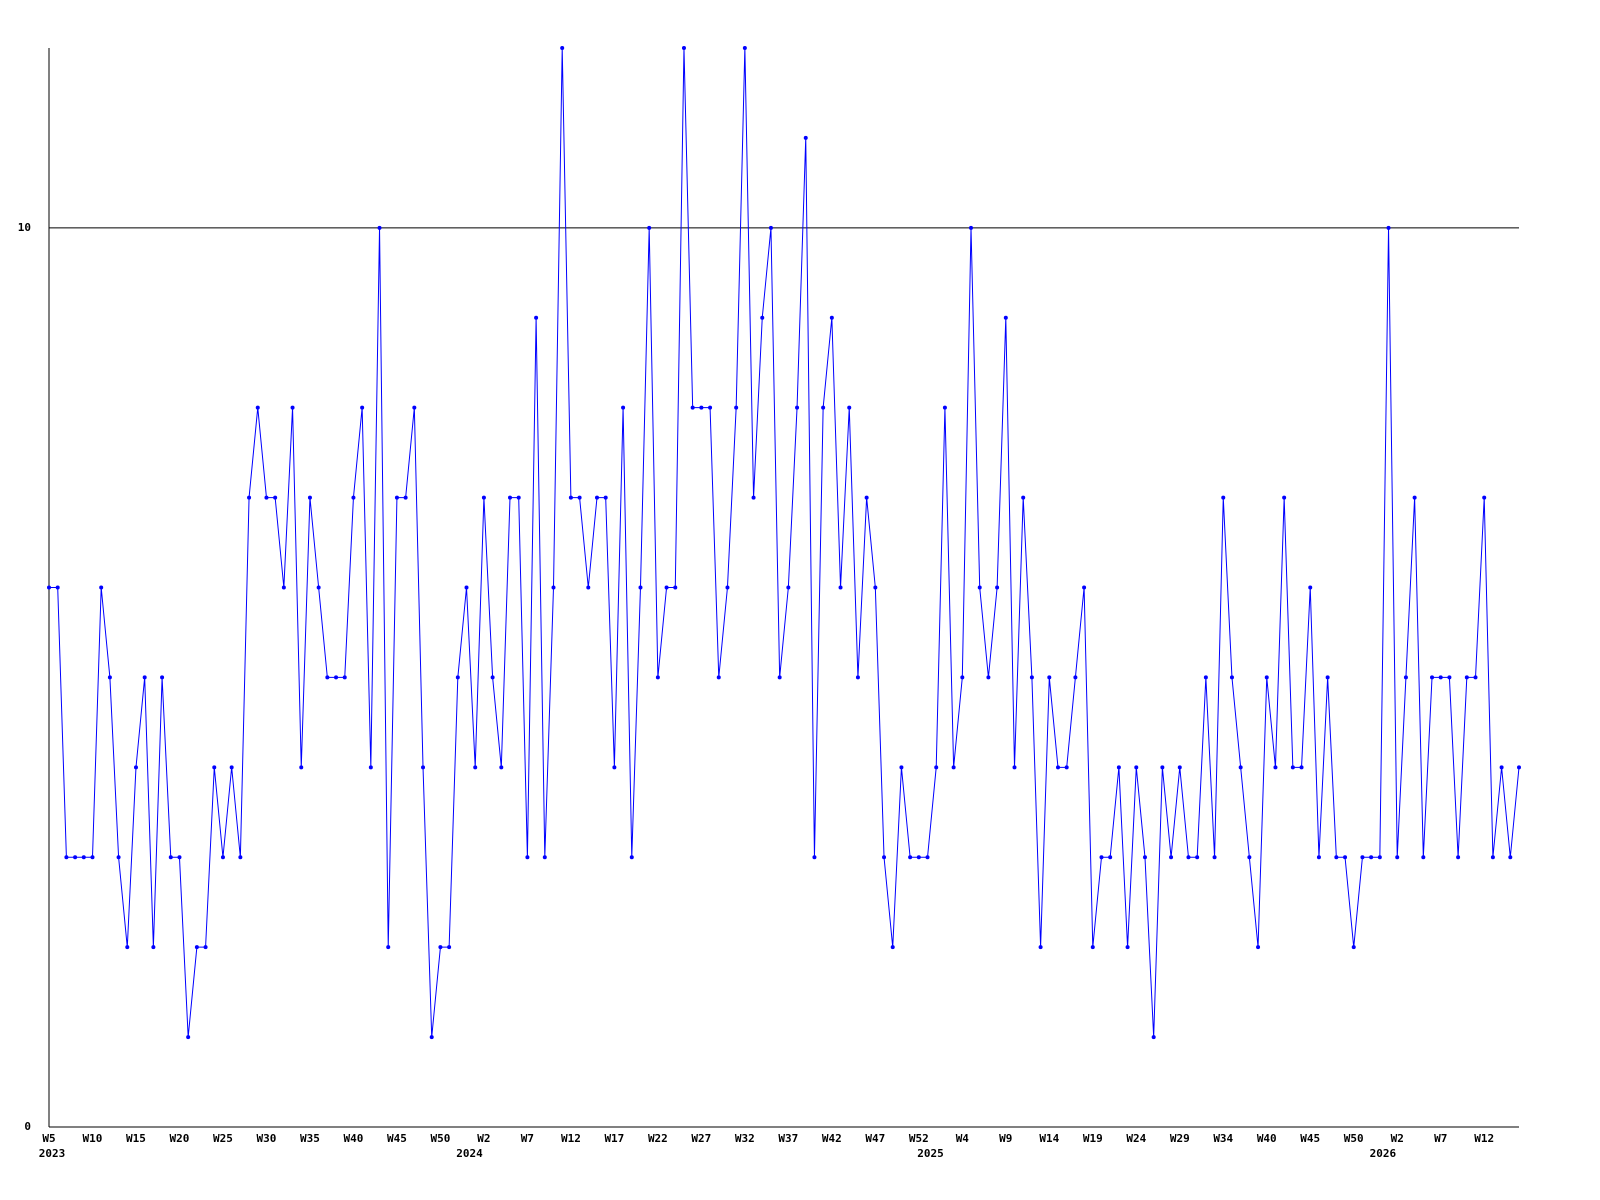  I want to click on y-tick-label: 0, so click(27, 1126).